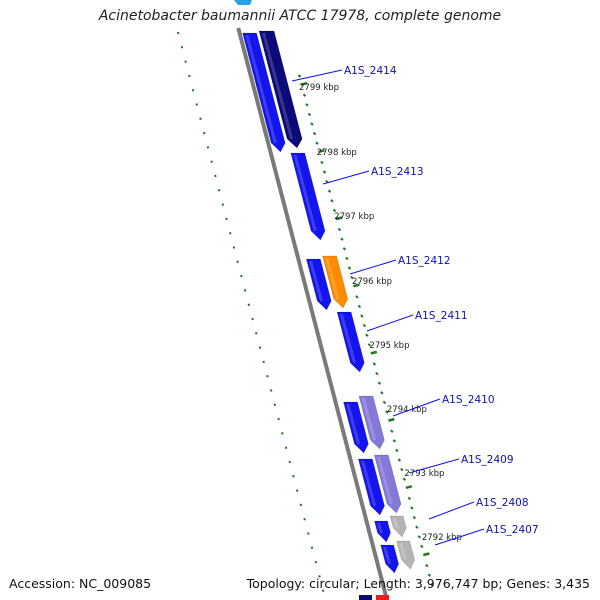  Describe the element at coordinates (397, 172) in the screenshot. I see `gene-label: A1S_2413` at that location.